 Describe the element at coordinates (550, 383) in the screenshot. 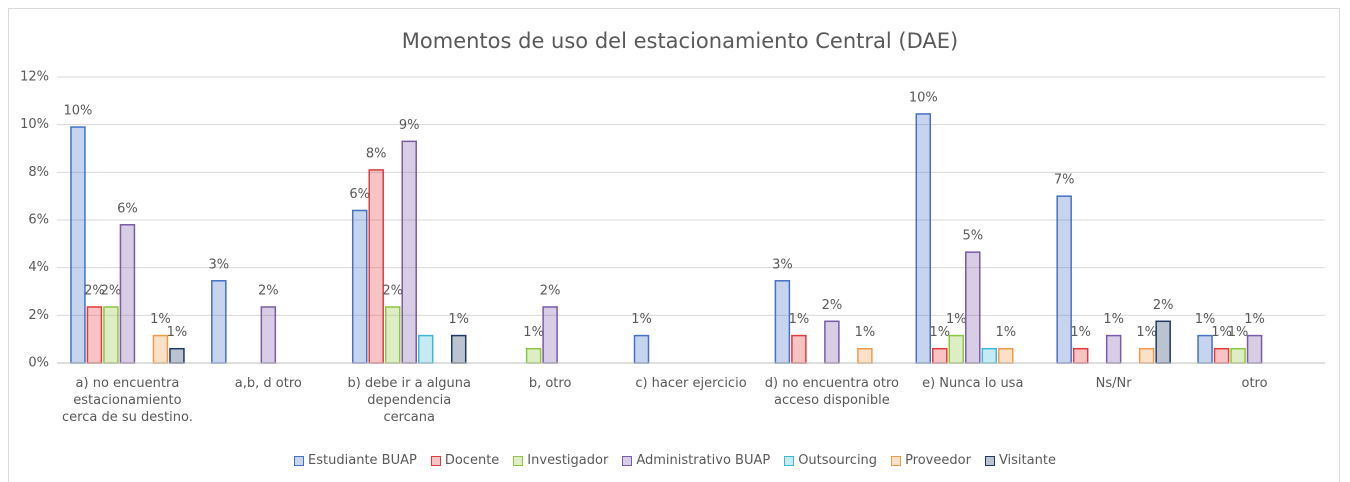

I see `x-tick-label: b, otro` at that location.